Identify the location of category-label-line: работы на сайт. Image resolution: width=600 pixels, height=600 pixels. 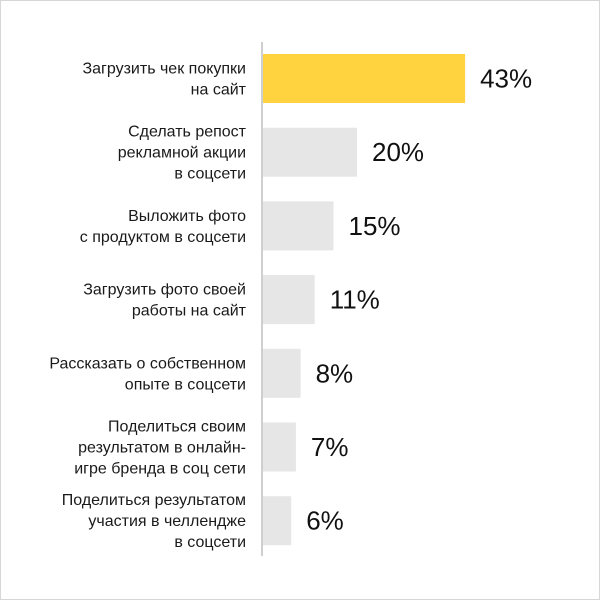
(189, 311).